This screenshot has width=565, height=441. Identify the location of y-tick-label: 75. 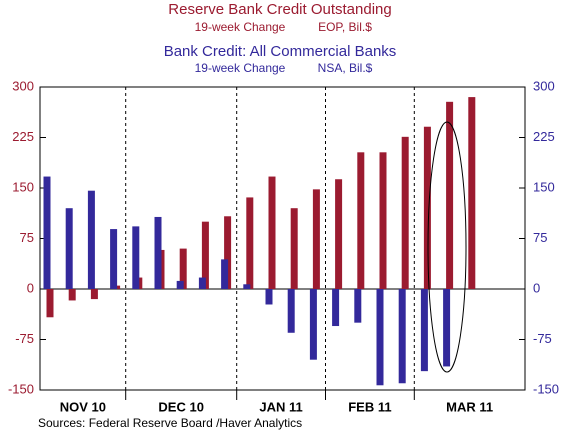
(27, 237).